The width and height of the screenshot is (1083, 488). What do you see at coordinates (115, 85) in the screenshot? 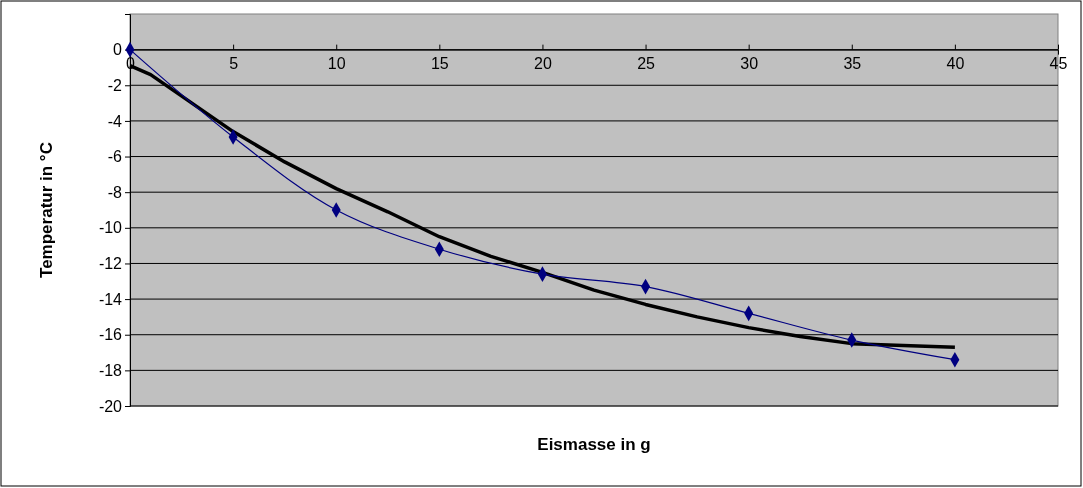
I see `y-tick-label: -2` at bounding box center [115, 85].